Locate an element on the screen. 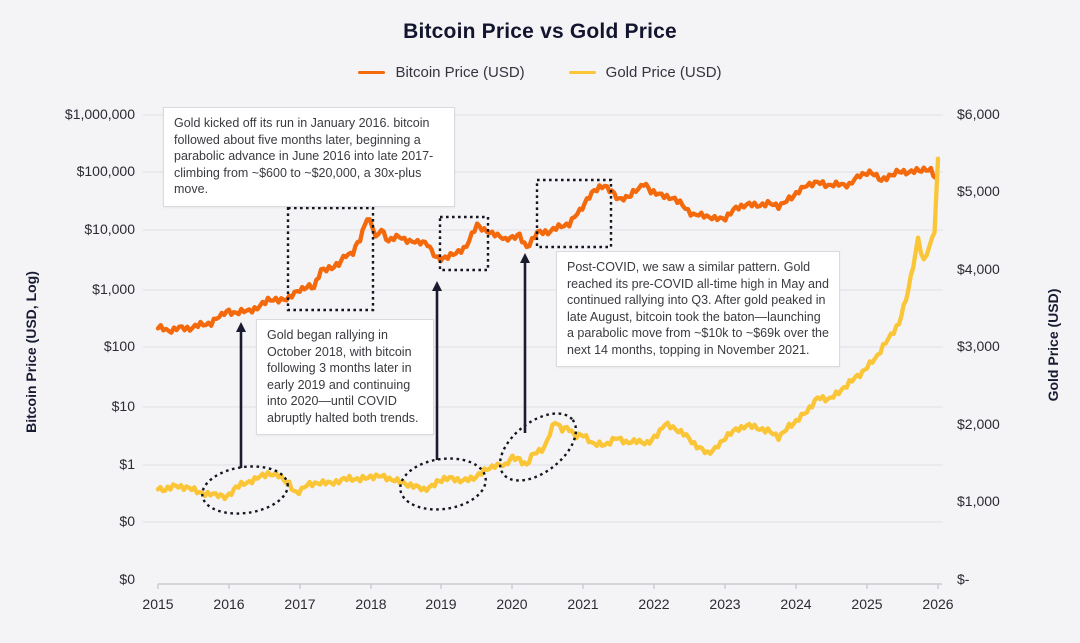 The width and height of the screenshot is (1080, 643). right-axis-tick-label: $4,000 is located at coordinates (978, 269).